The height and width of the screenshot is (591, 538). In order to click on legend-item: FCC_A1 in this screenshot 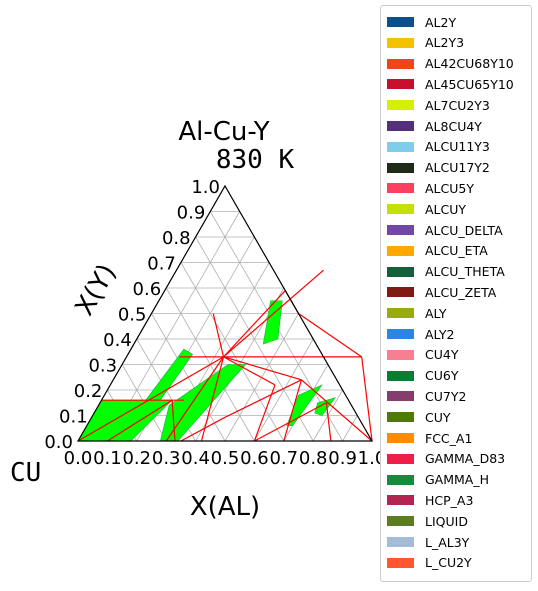, I will do `click(430, 438)`.